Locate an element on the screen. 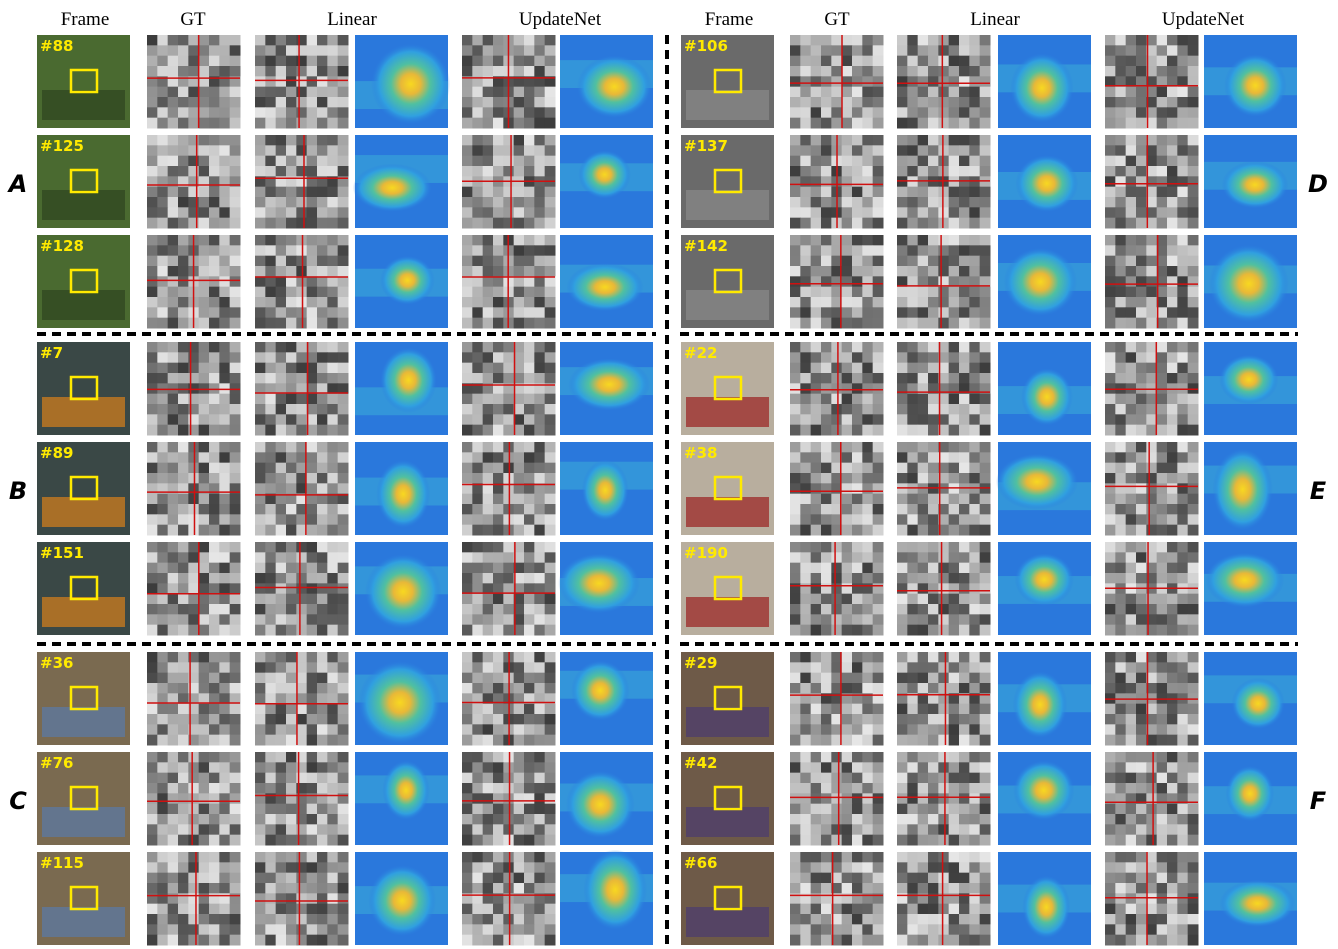 This screenshot has width=1338, height=949. frame-number: #29 is located at coordinates (700, 663).